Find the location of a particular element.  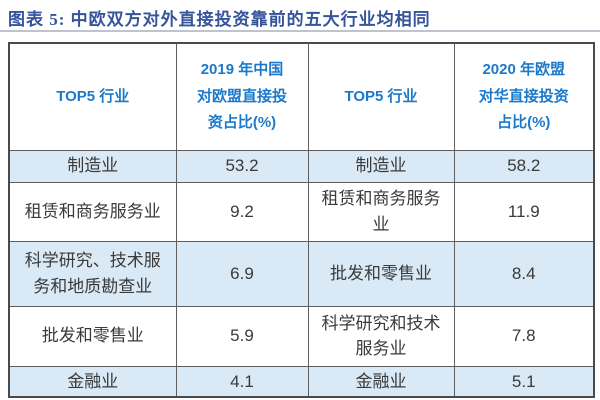

table-cell: 5.9 is located at coordinates (242, 336).